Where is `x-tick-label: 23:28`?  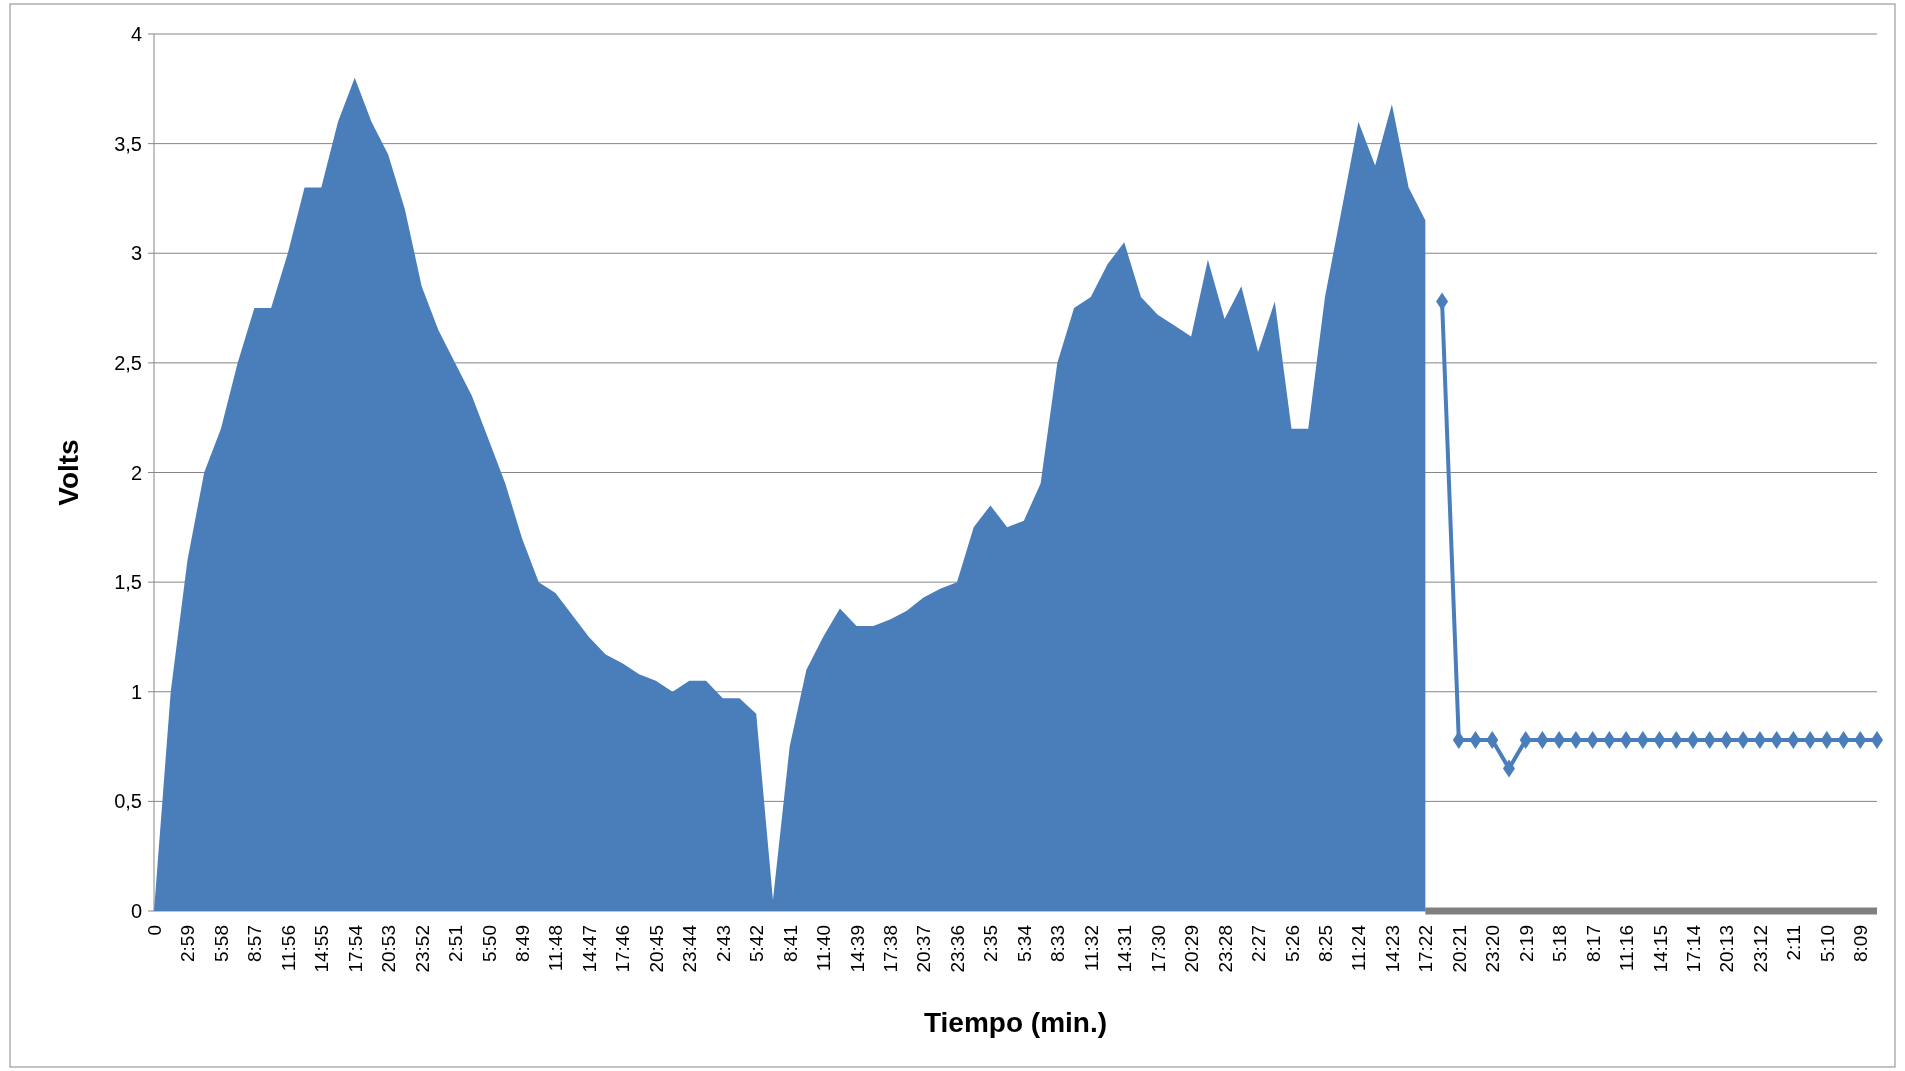
x-tick-label: 23:28 is located at coordinates (1225, 949).